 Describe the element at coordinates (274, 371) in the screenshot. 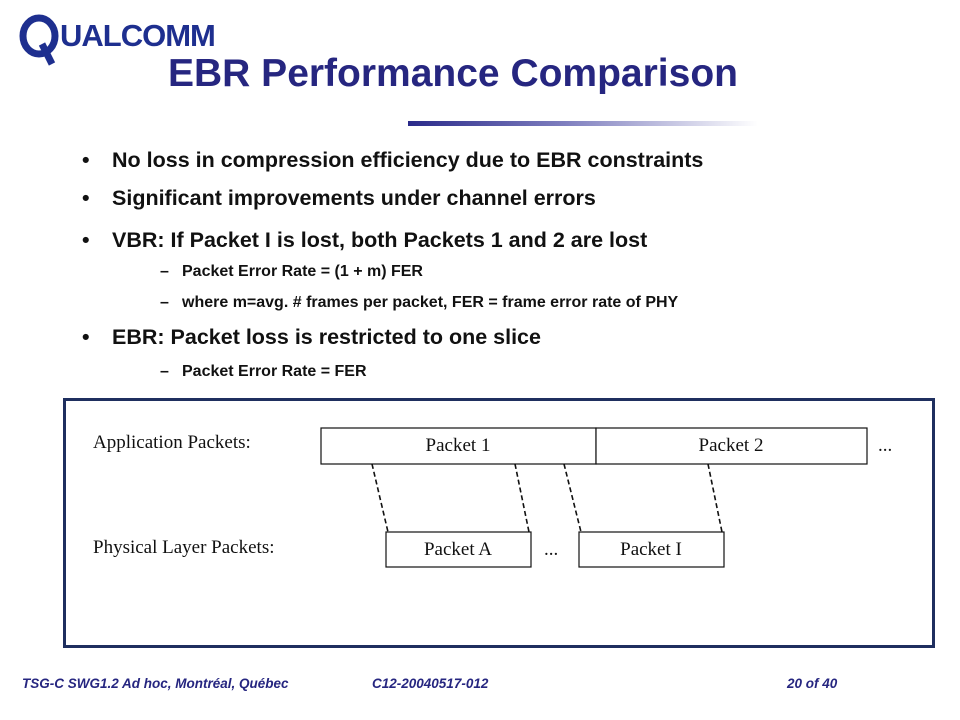

I see `sub-bullet-text: Packet Error Rate = FER` at that location.